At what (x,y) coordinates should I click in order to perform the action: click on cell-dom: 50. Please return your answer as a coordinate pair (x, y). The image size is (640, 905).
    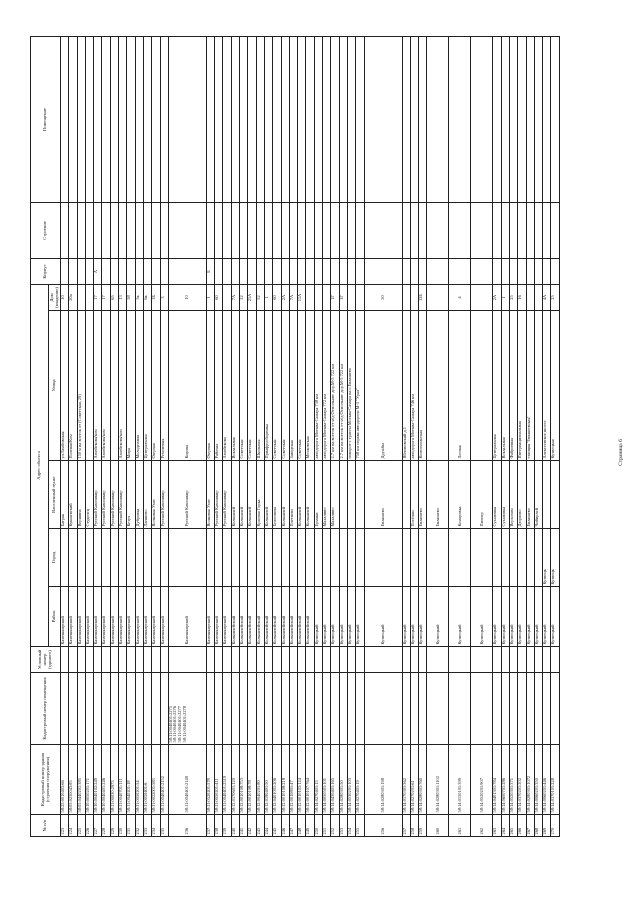
    Looking at the image, I should click on (383, 297).